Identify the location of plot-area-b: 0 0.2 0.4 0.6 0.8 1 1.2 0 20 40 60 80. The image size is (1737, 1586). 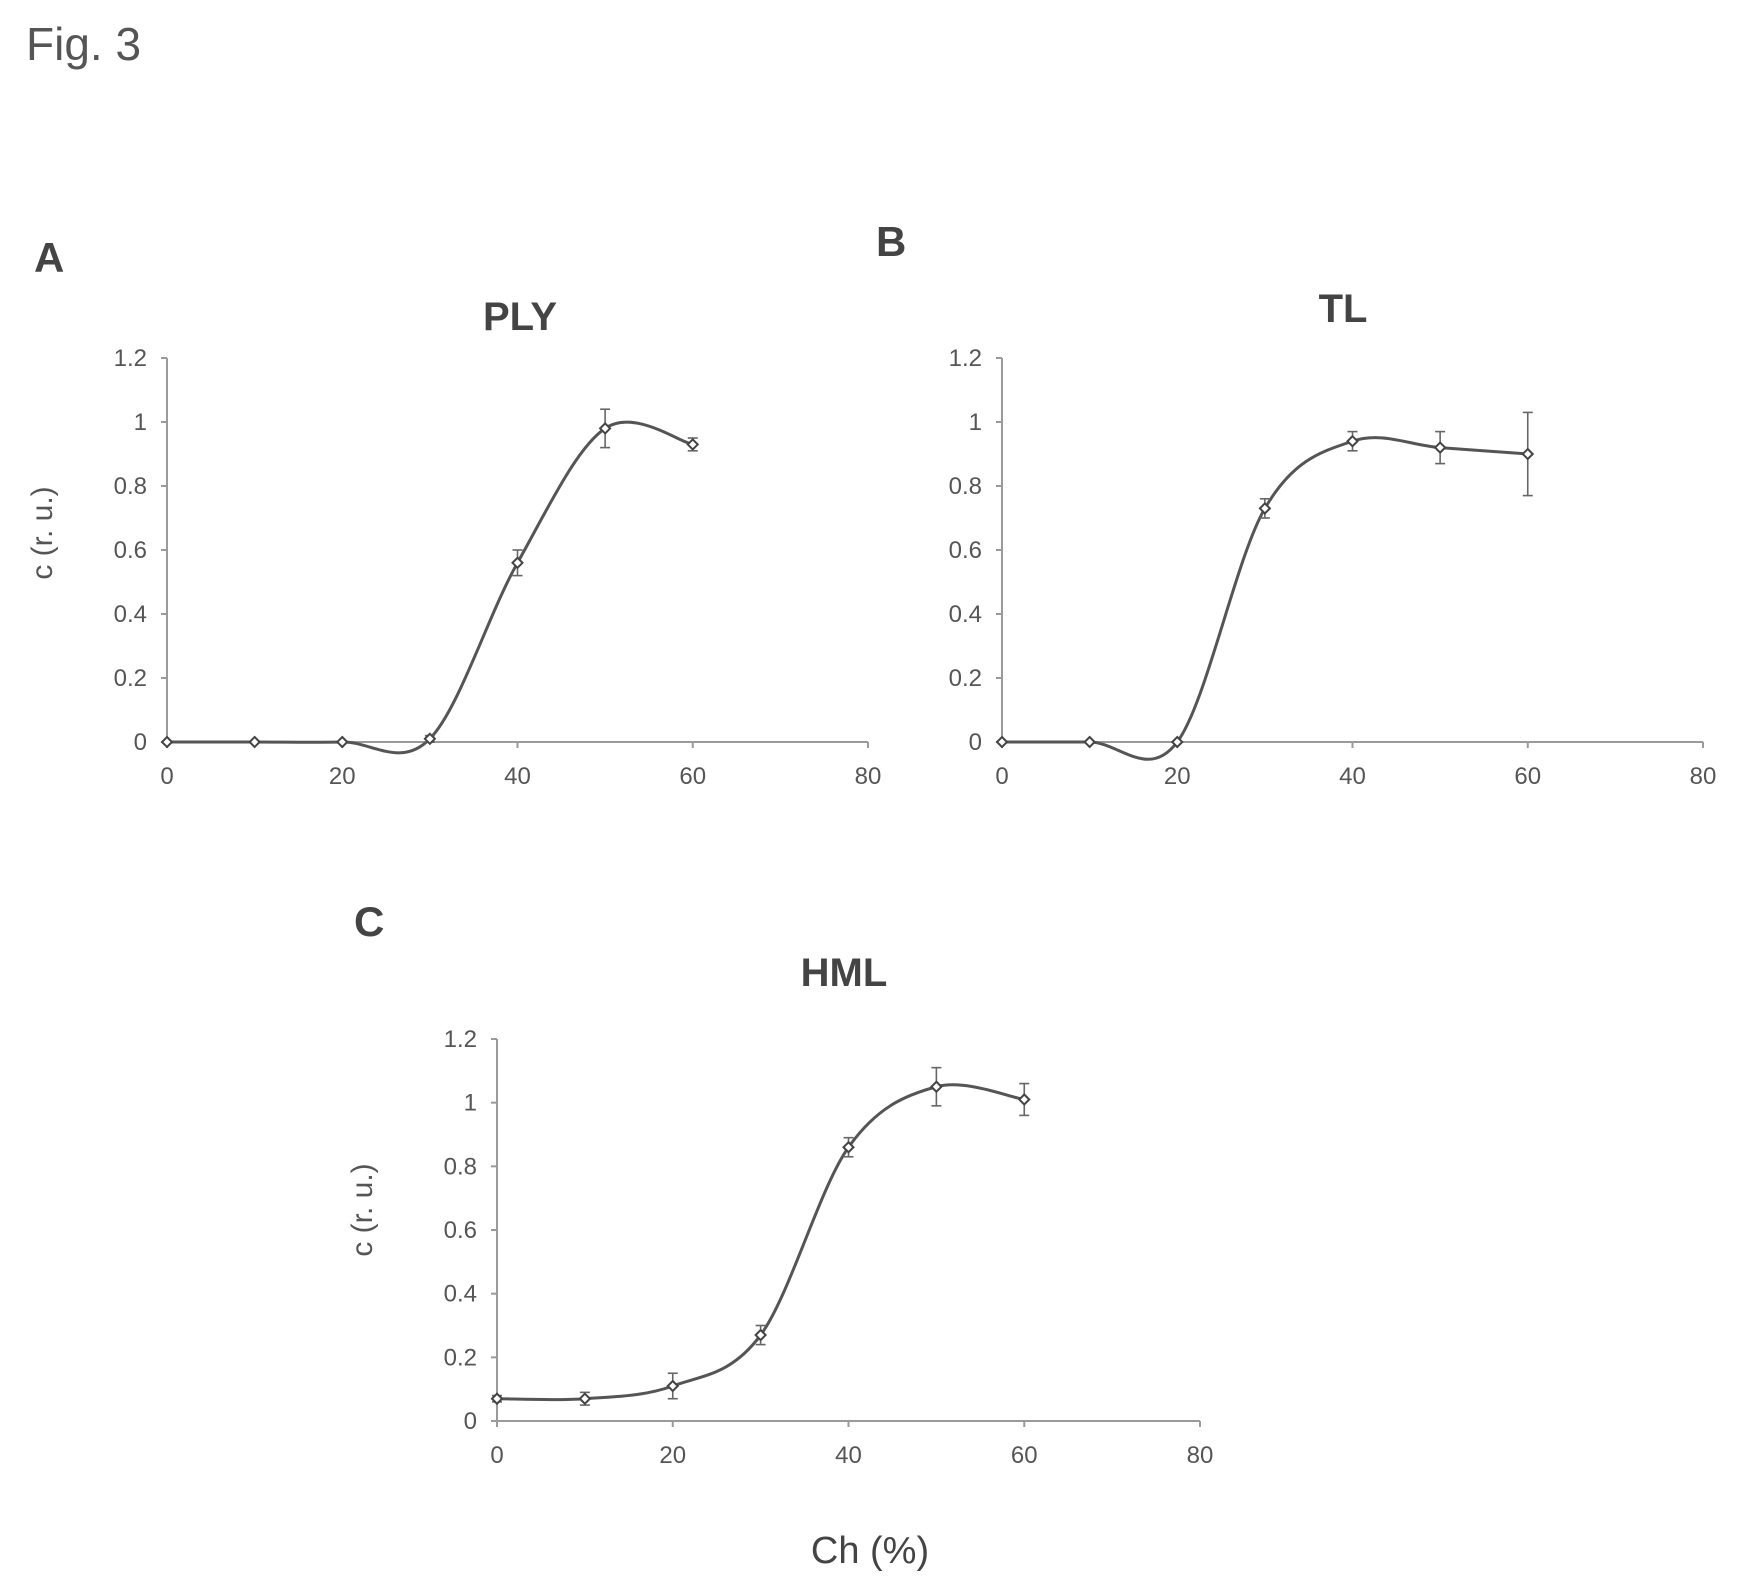
(1333, 567).